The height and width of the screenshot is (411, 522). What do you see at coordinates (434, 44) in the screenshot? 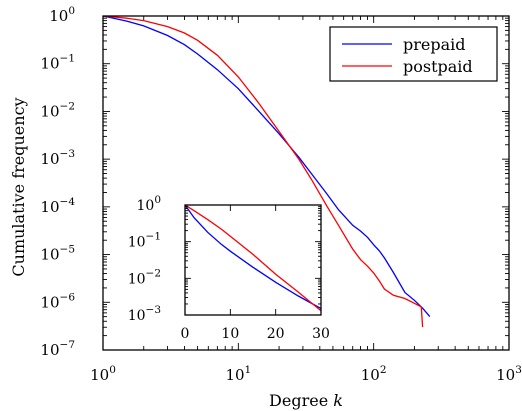
I see `legend-label-prepaid: prepaid` at bounding box center [434, 44].